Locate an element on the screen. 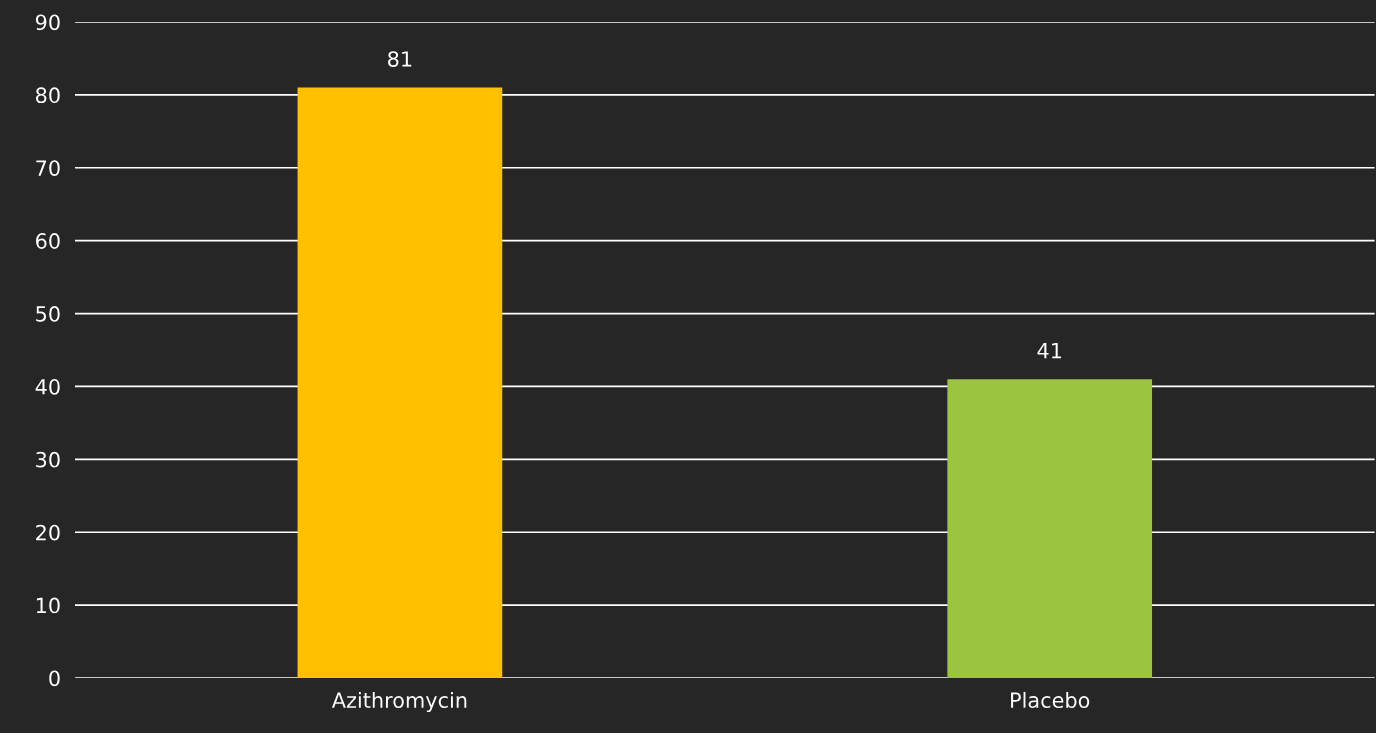 Image resolution: width=1376 pixels, height=733 pixels. x-tick-label: Placebo is located at coordinates (1050, 700).